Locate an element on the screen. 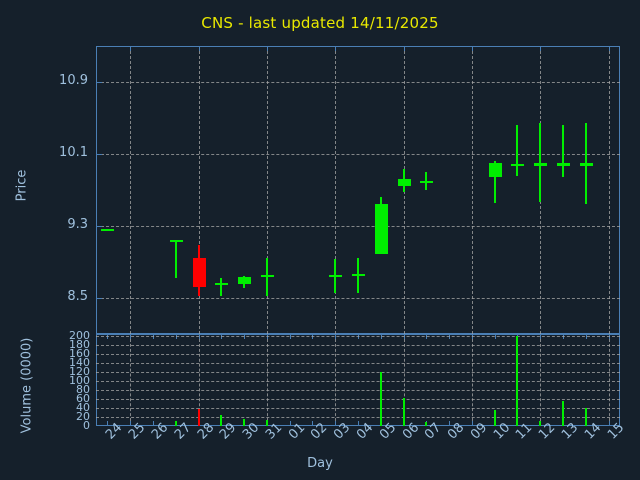 This screenshot has width=640, height=480. volume-tick-label: 160 is located at coordinates (79, 354).